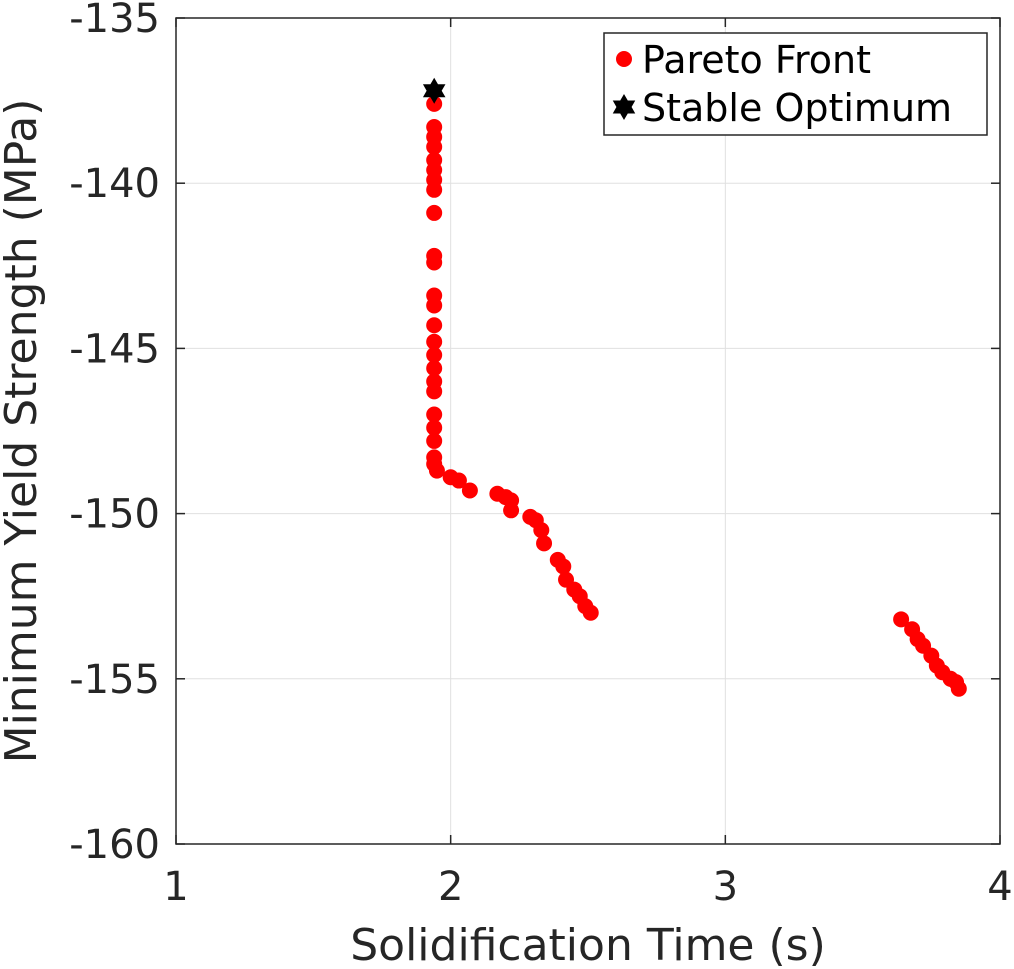 The width and height of the screenshot is (1014, 969). What do you see at coordinates (434, 90) in the screenshot?
I see `stable-optimum-point` at bounding box center [434, 90].